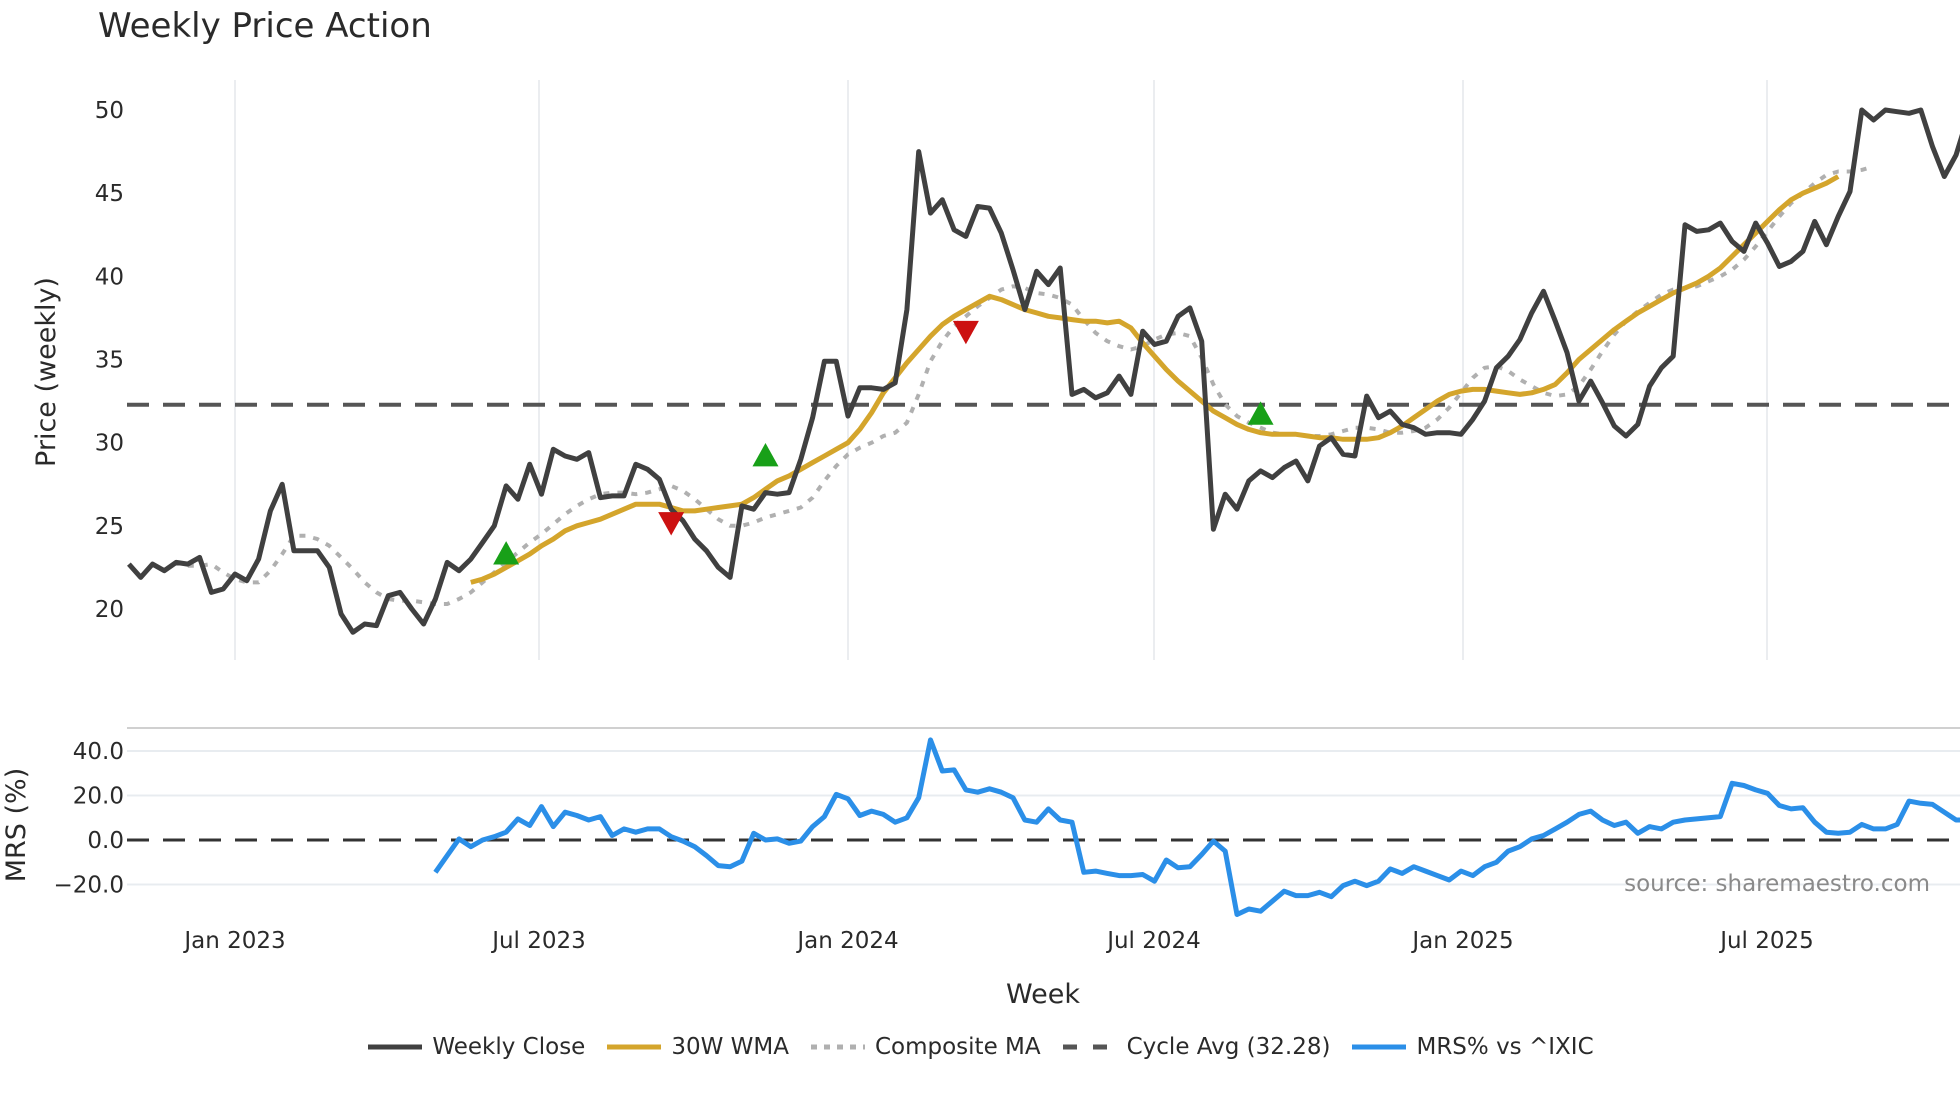 The image size is (1960, 1102). Describe the element at coordinates (98, 797) in the screenshot. I see `mrs-y-tick: 20.0` at that location.